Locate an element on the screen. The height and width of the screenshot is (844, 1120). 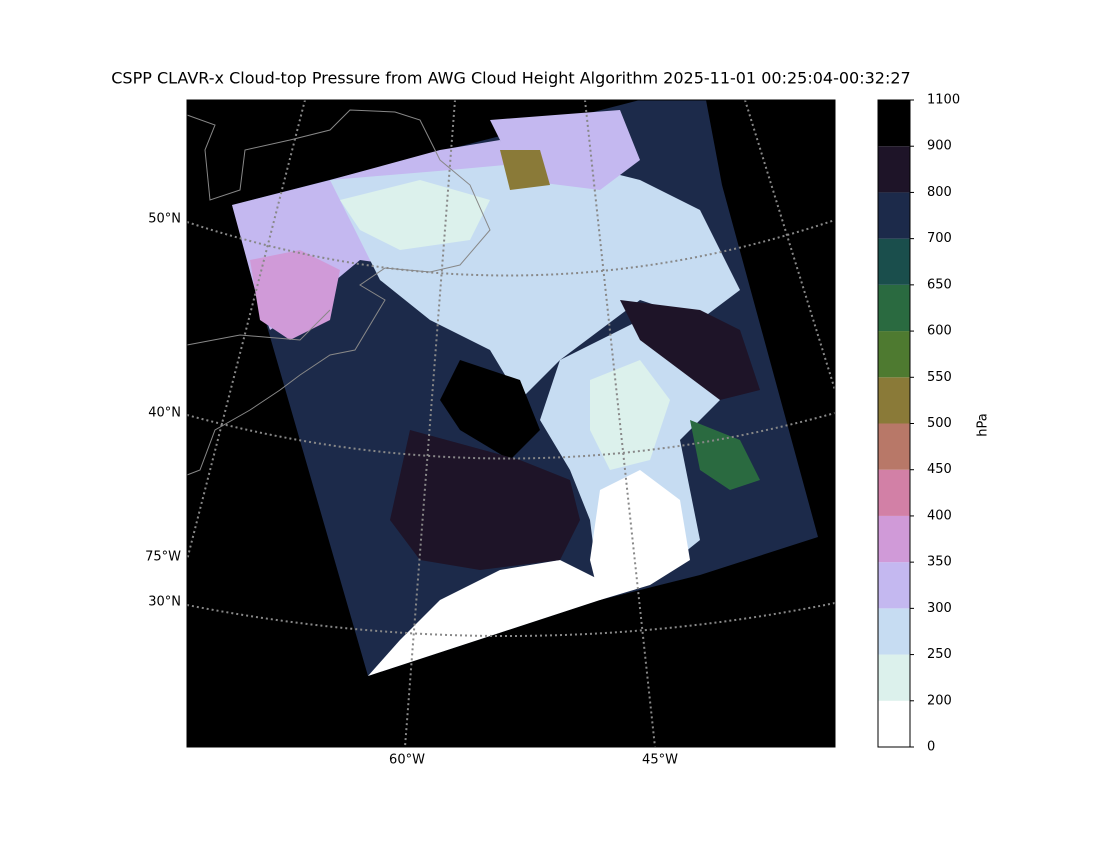
colorbar-tick-label: 1100 is located at coordinates (943, 100).